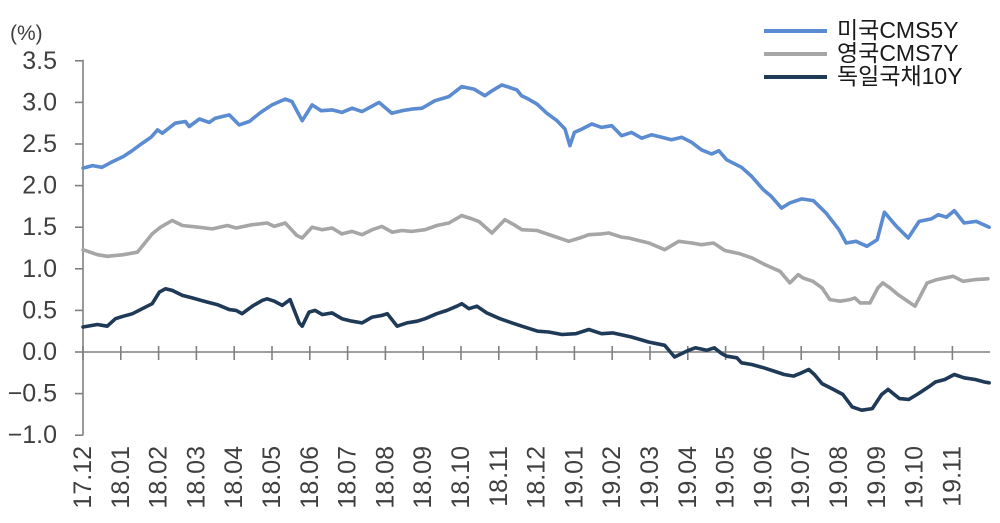  I want to click on x-axis-tick-label: 19.05, so click(726, 477).